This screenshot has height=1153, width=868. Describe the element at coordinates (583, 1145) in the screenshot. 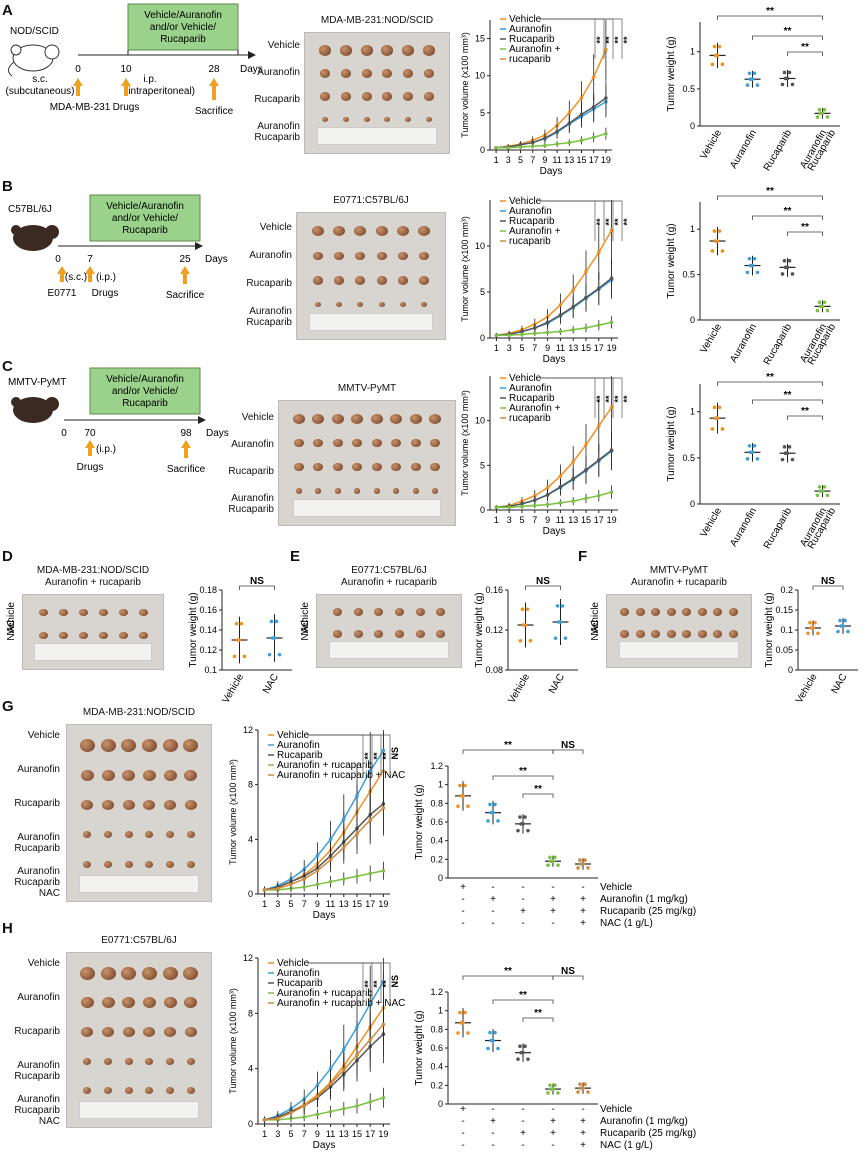

I see `treatment-sign: +` at that location.